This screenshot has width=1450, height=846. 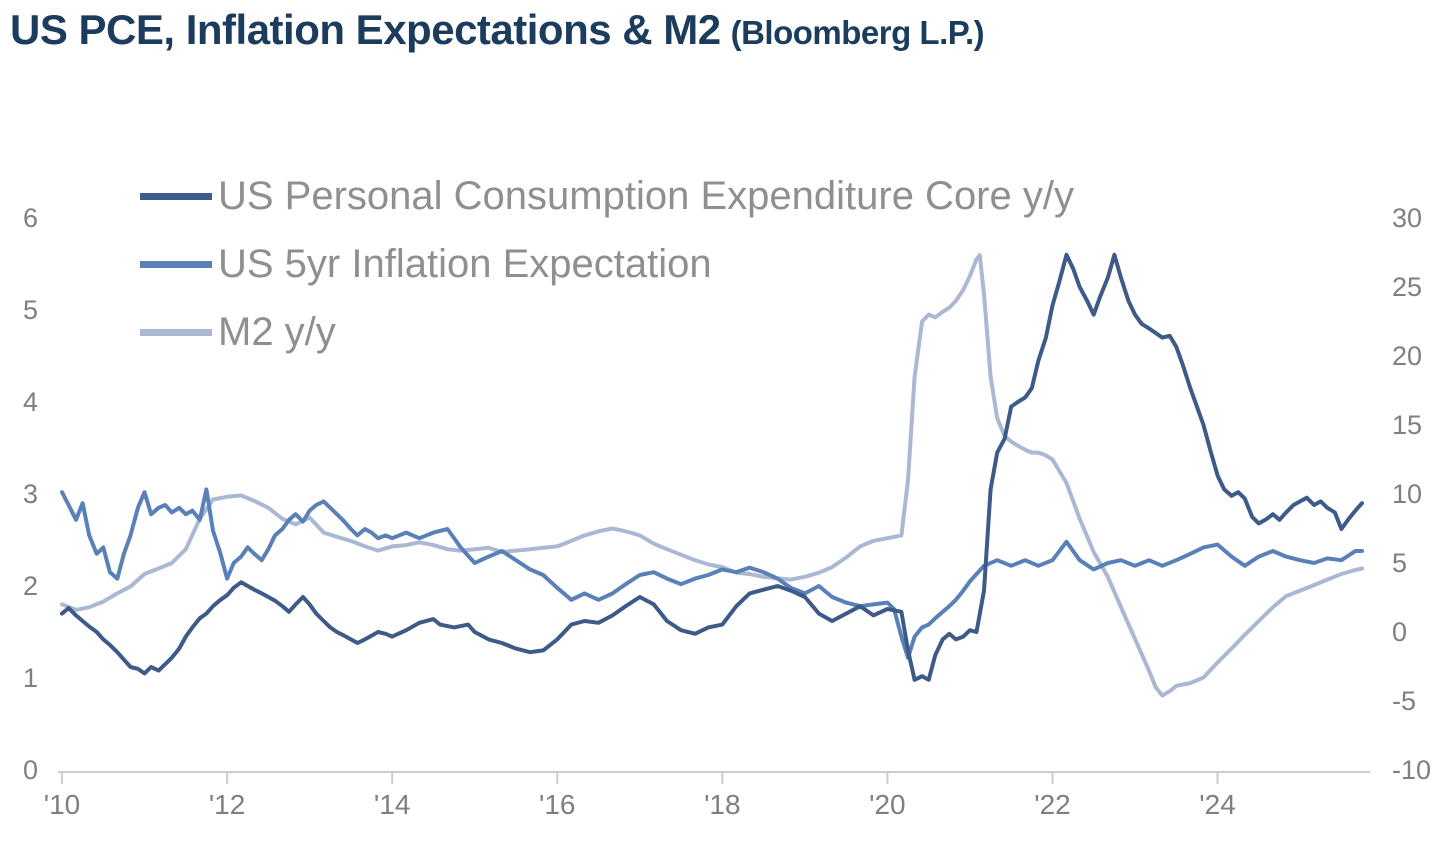 I want to click on left-axis-tick-label: 1, so click(x=30, y=678).